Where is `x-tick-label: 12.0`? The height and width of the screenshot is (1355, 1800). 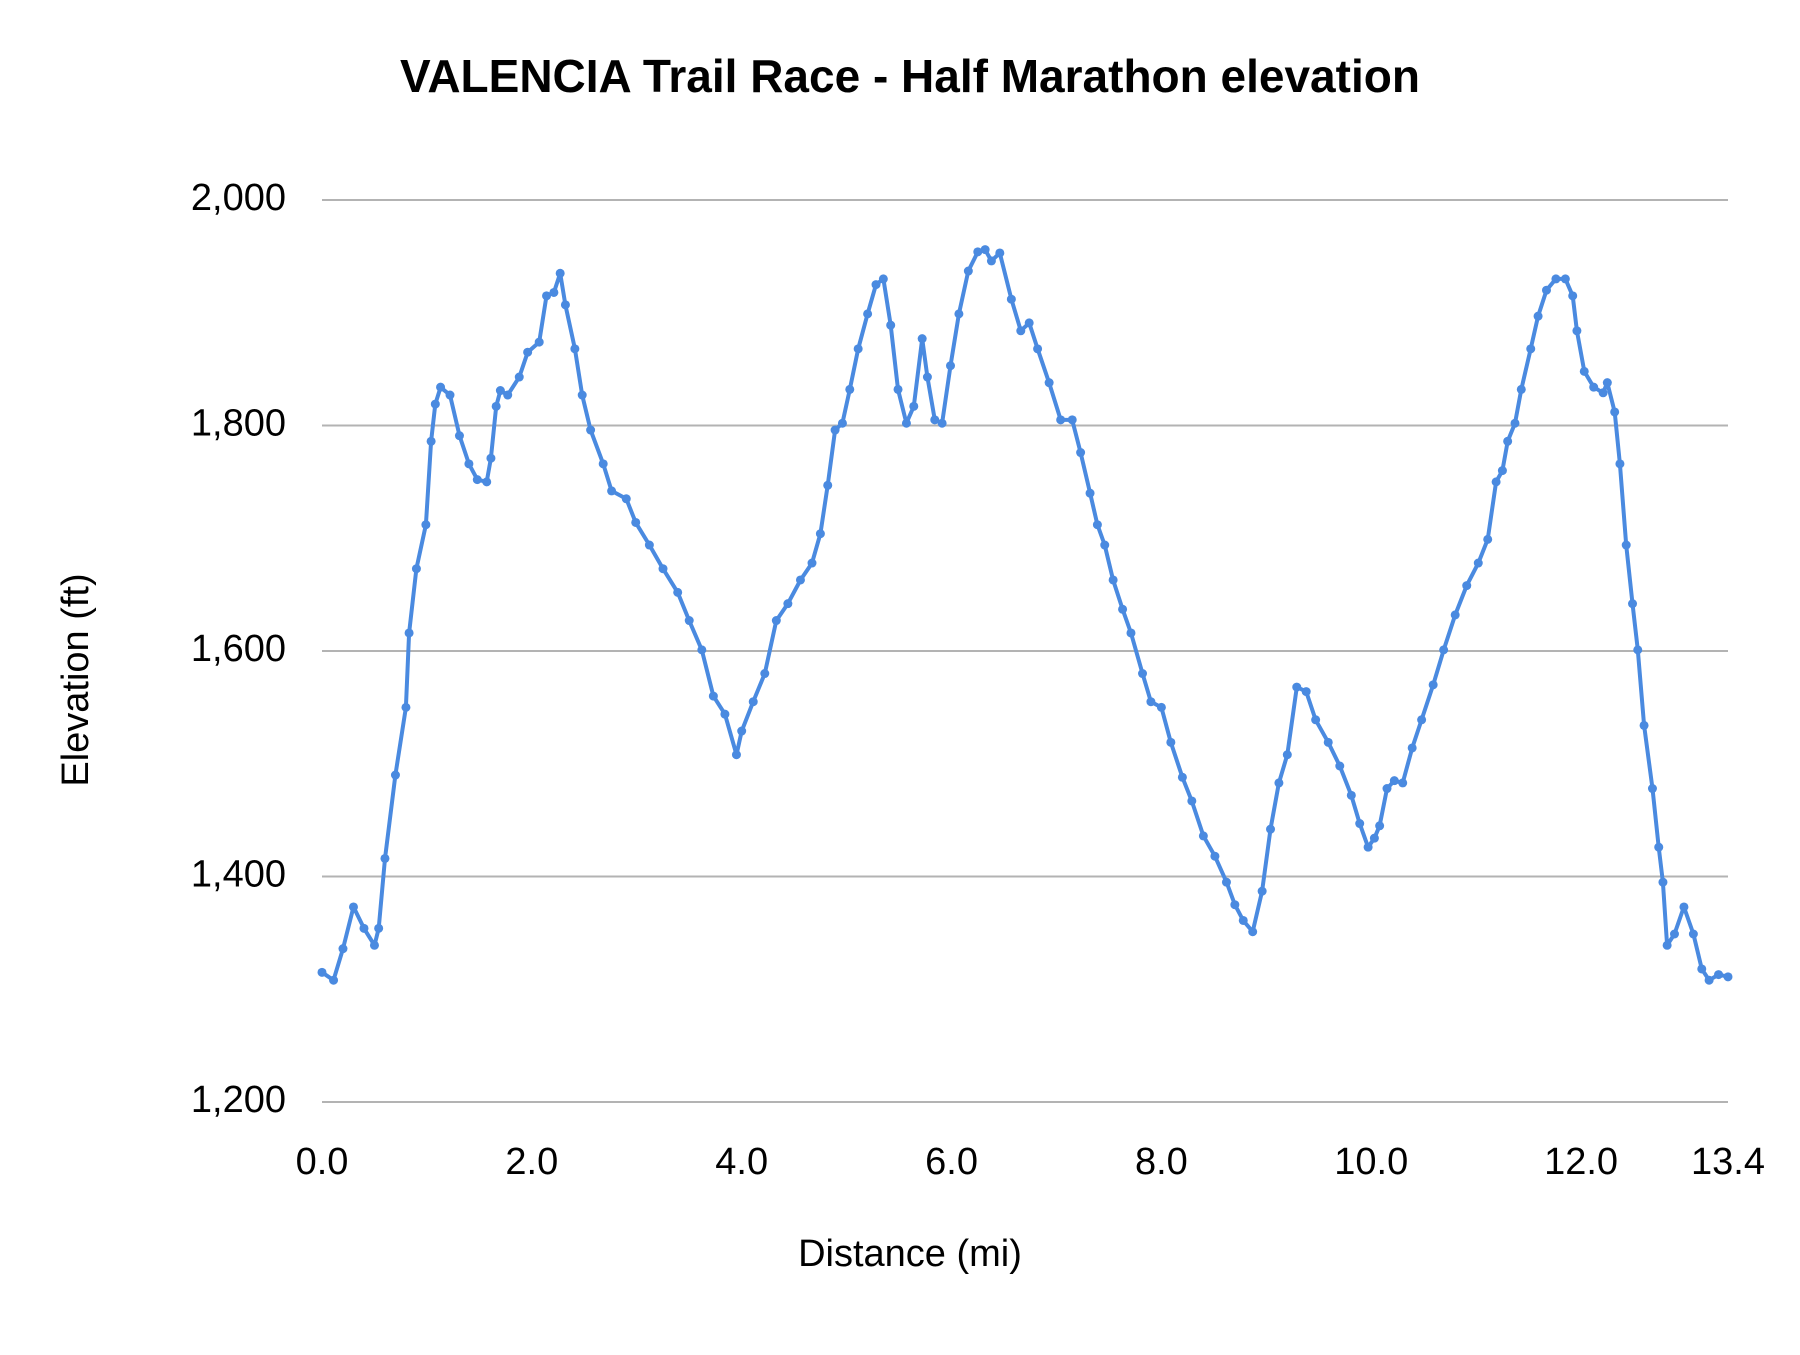
x-tick-label: 12.0 is located at coordinates (1581, 1162).